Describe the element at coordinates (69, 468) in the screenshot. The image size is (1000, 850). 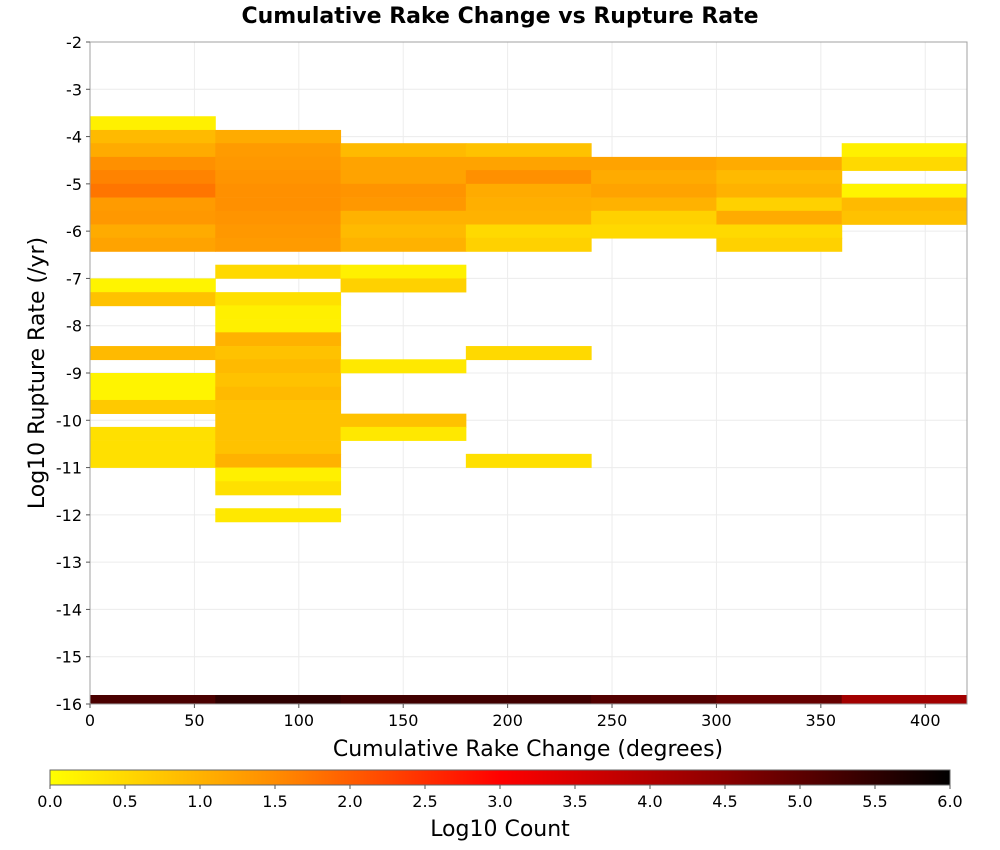
I see `y-tick-label: -11` at that location.